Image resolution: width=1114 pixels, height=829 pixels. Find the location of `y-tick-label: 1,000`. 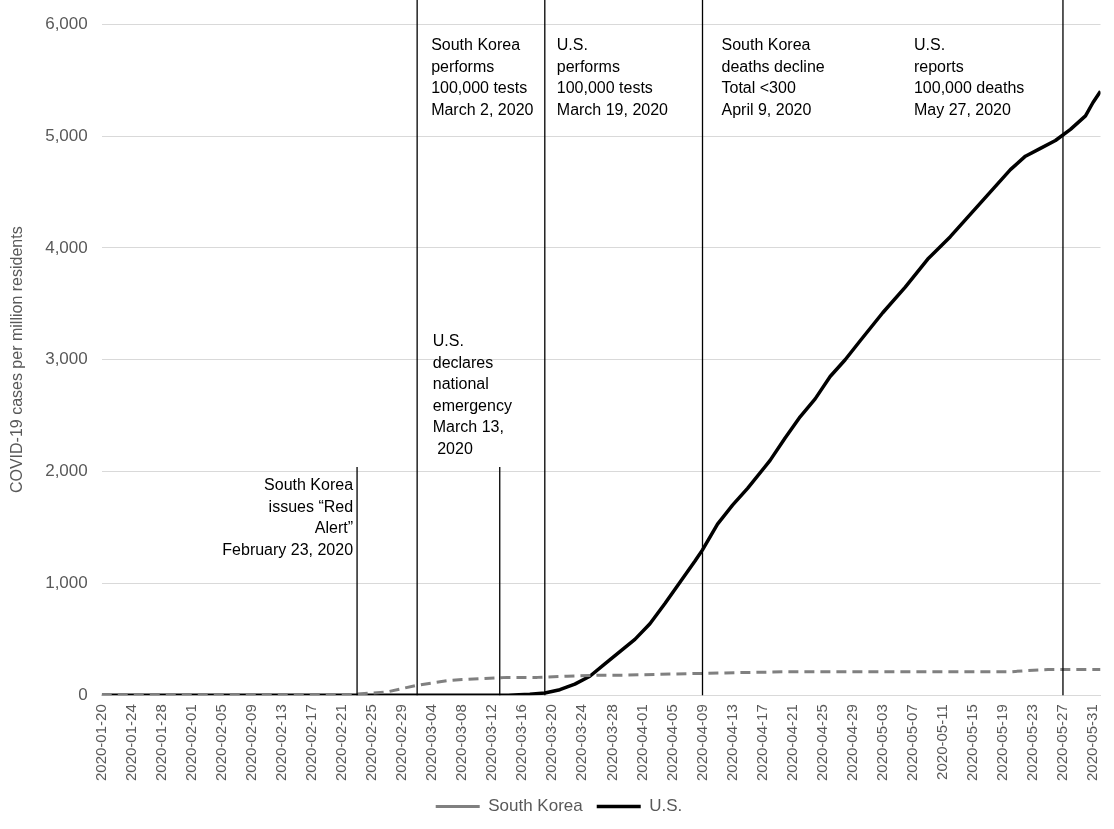

y-tick-label: 1,000 is located at coordinates (66, 583).